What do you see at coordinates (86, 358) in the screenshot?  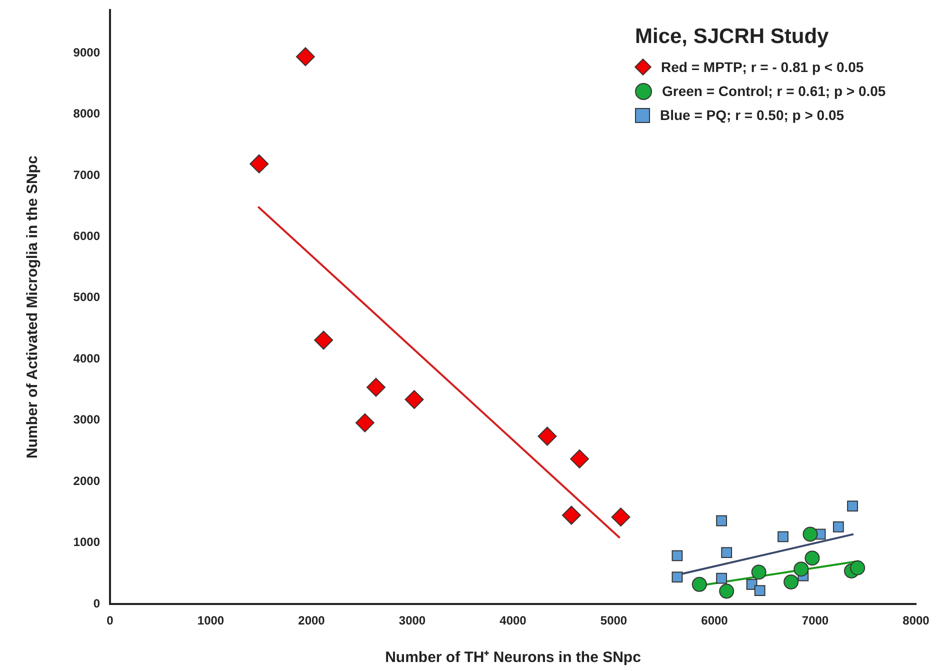 I see `y-tick-label: 4000` at bounding box center [86, 358].